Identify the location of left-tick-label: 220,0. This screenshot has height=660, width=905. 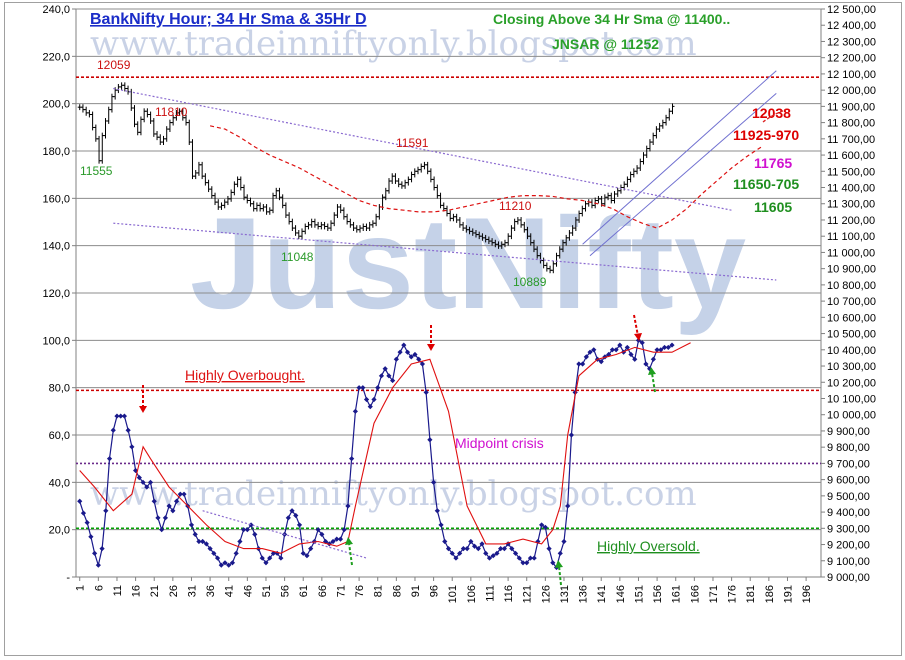
(56, 57).